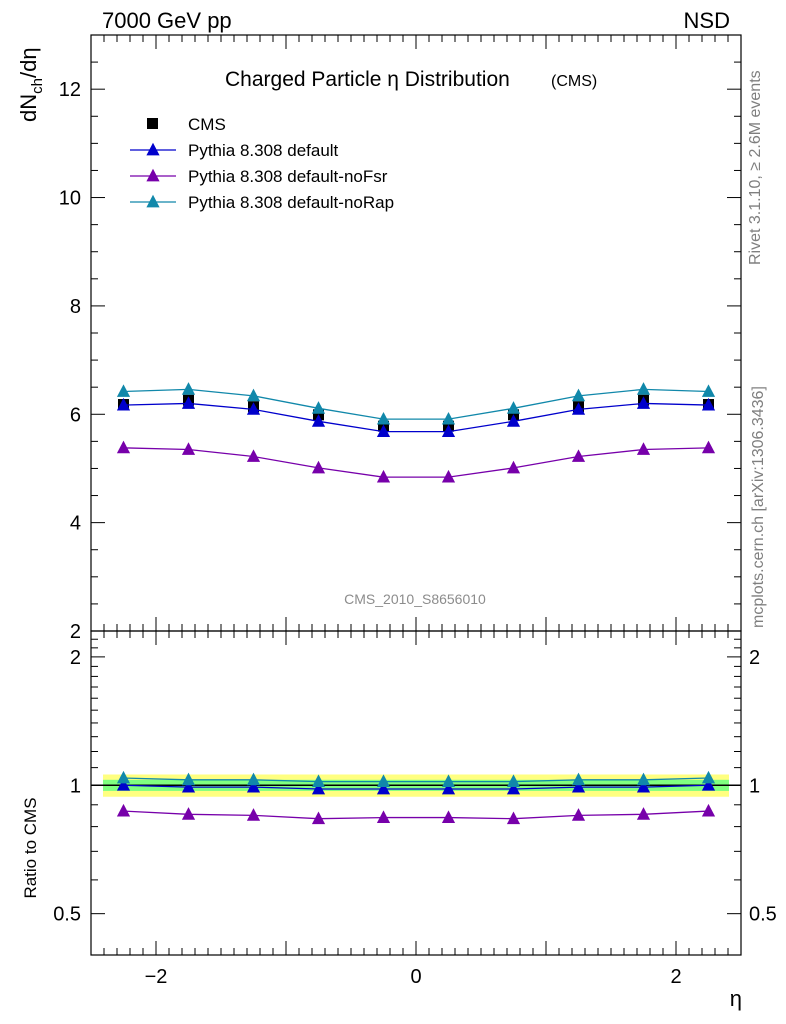 This screenshot has height=1024, width=786. What do you see at coordinates (75, 307) in the screenshot?
I see `main-ytick-label: 8` at bounding box center [75, 307].